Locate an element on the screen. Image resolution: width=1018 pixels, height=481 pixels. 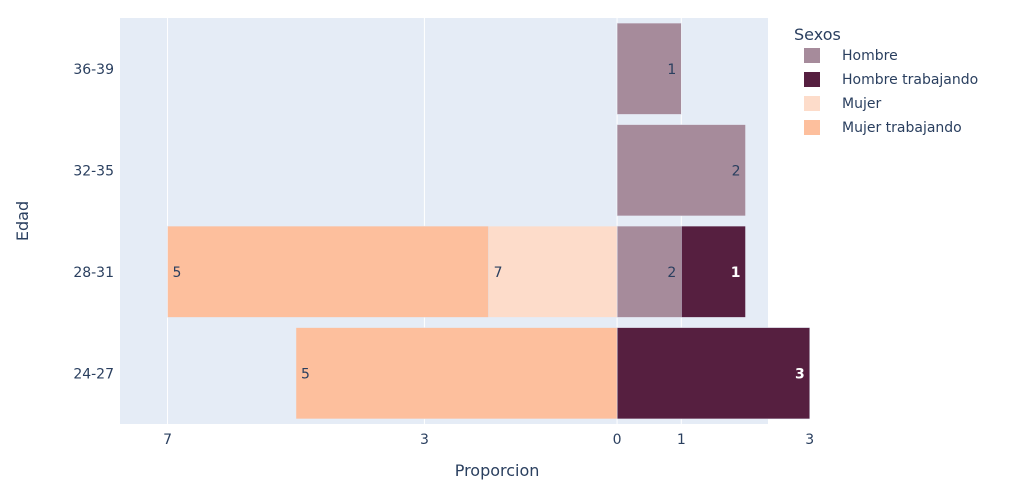
y-tick-label: 32-35 is located at coordinates (93, 171).